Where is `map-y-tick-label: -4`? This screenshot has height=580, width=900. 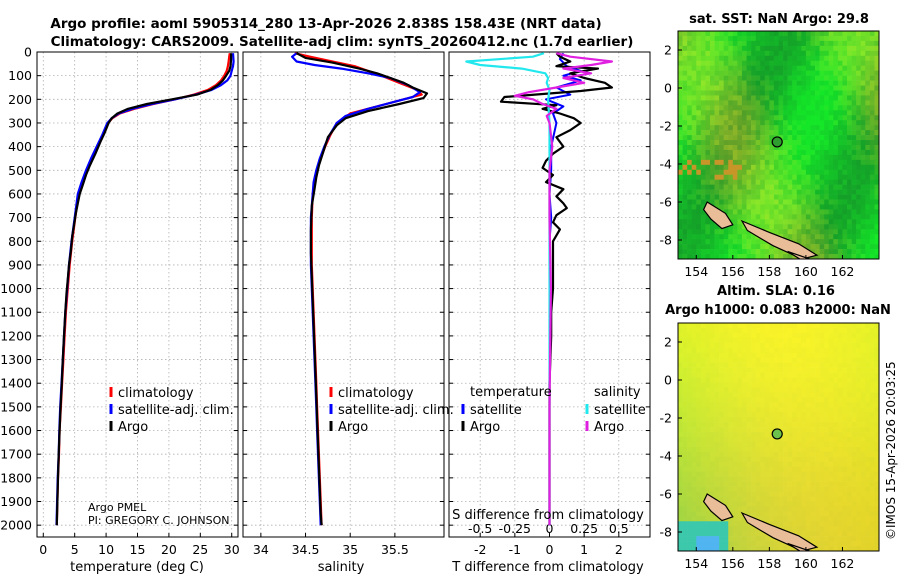
map-y-tick-label: -4 is located at coordinates (666, 164).